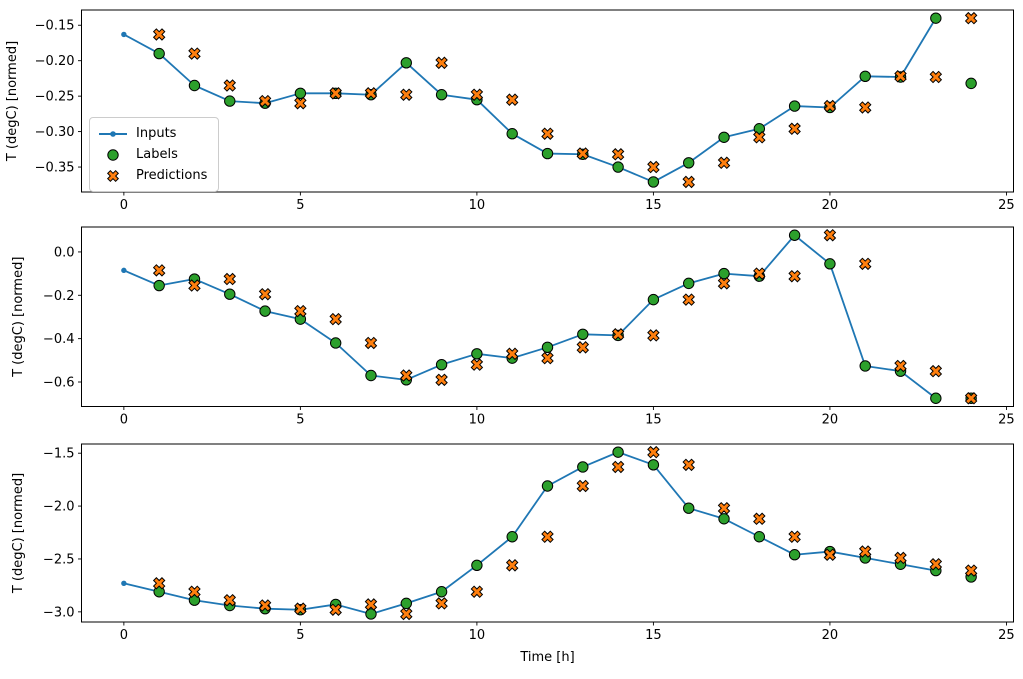 This screenshot has height=679, width=1023. I want to click on y-tick-label: −0.20, so click(55, 61).